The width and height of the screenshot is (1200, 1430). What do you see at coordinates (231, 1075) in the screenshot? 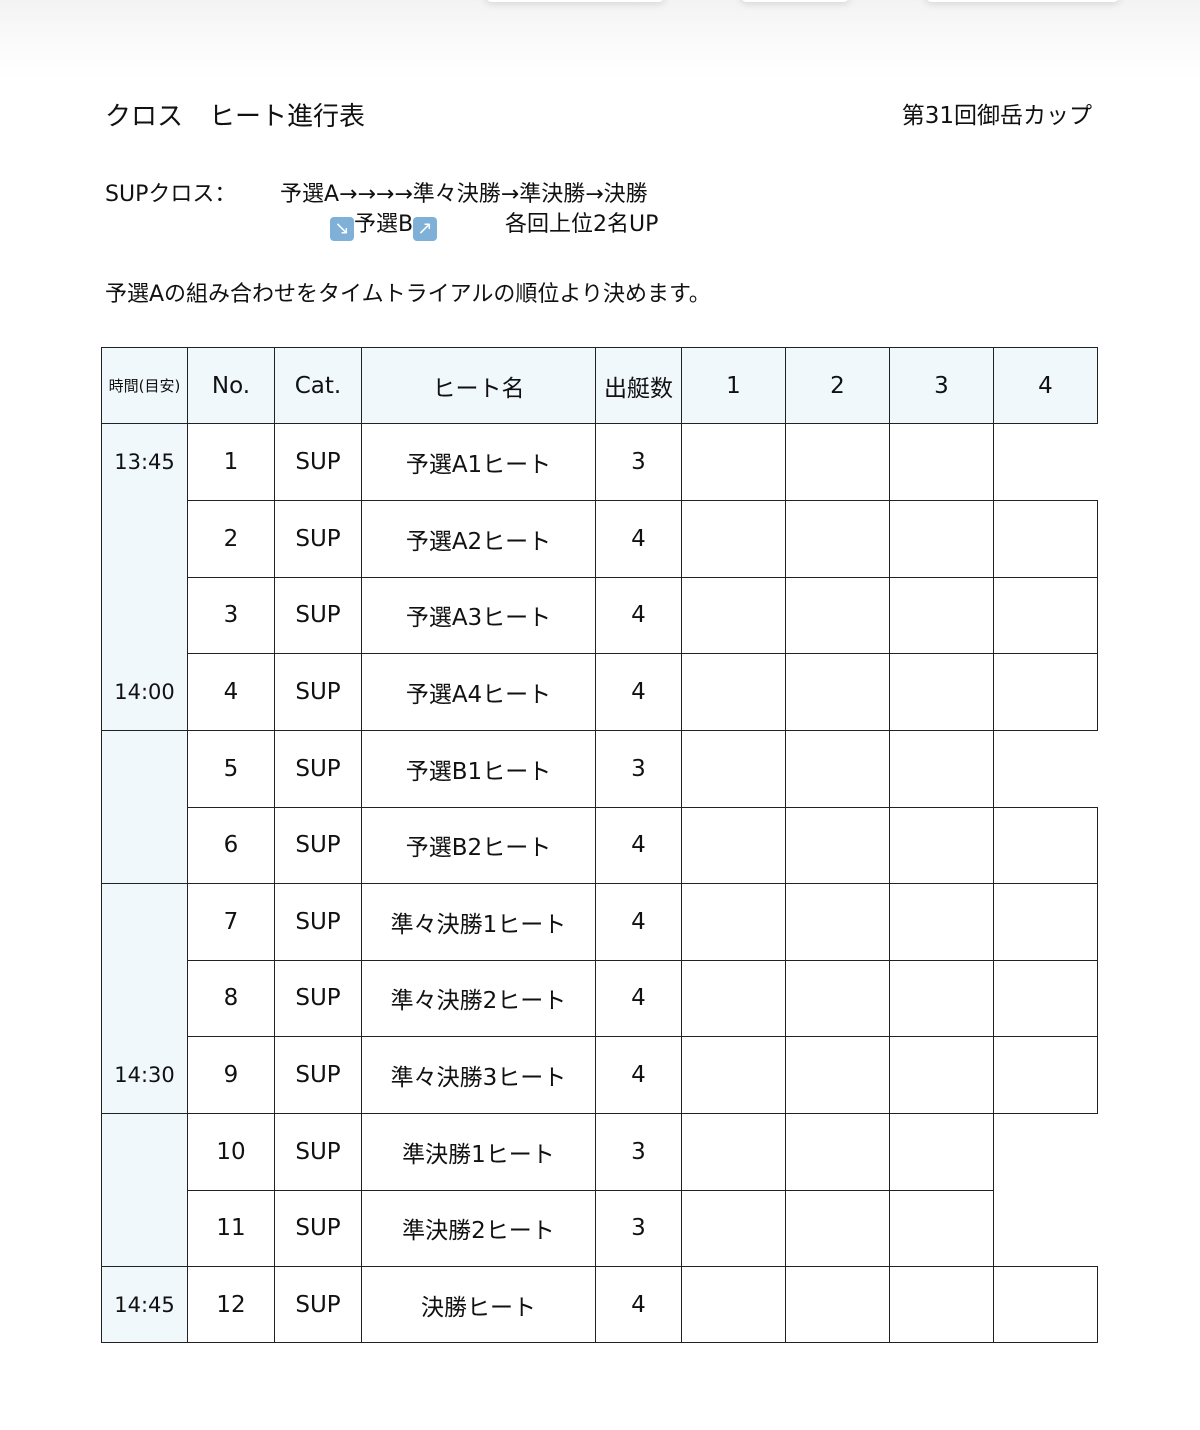
I see `heat-number: 9` at bounding box center [231, 1075].